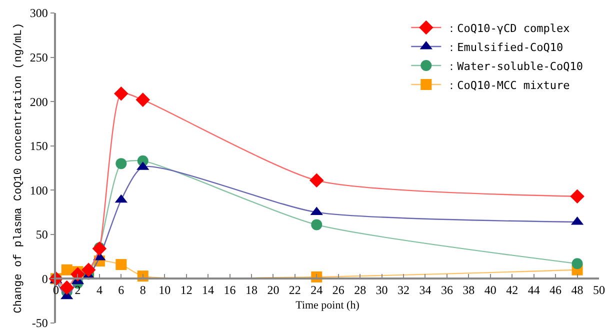 The width and height of the screenshot is (605, 336). Describe the element at coordinates (39, 190) in the screenshot. I see `y-tick-label: 100` at that location.